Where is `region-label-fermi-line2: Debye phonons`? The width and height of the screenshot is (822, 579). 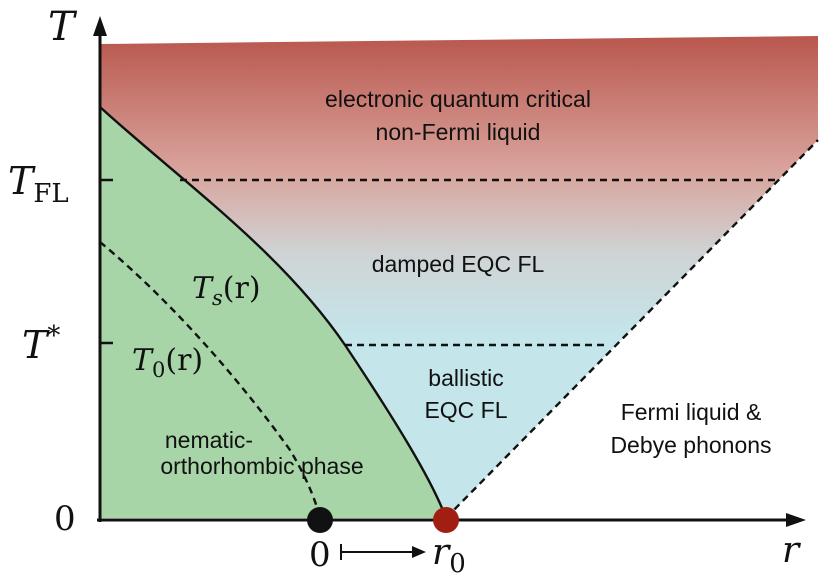
region-label-fermi-line2: Debye phonons is located at coordinates (690, 445).